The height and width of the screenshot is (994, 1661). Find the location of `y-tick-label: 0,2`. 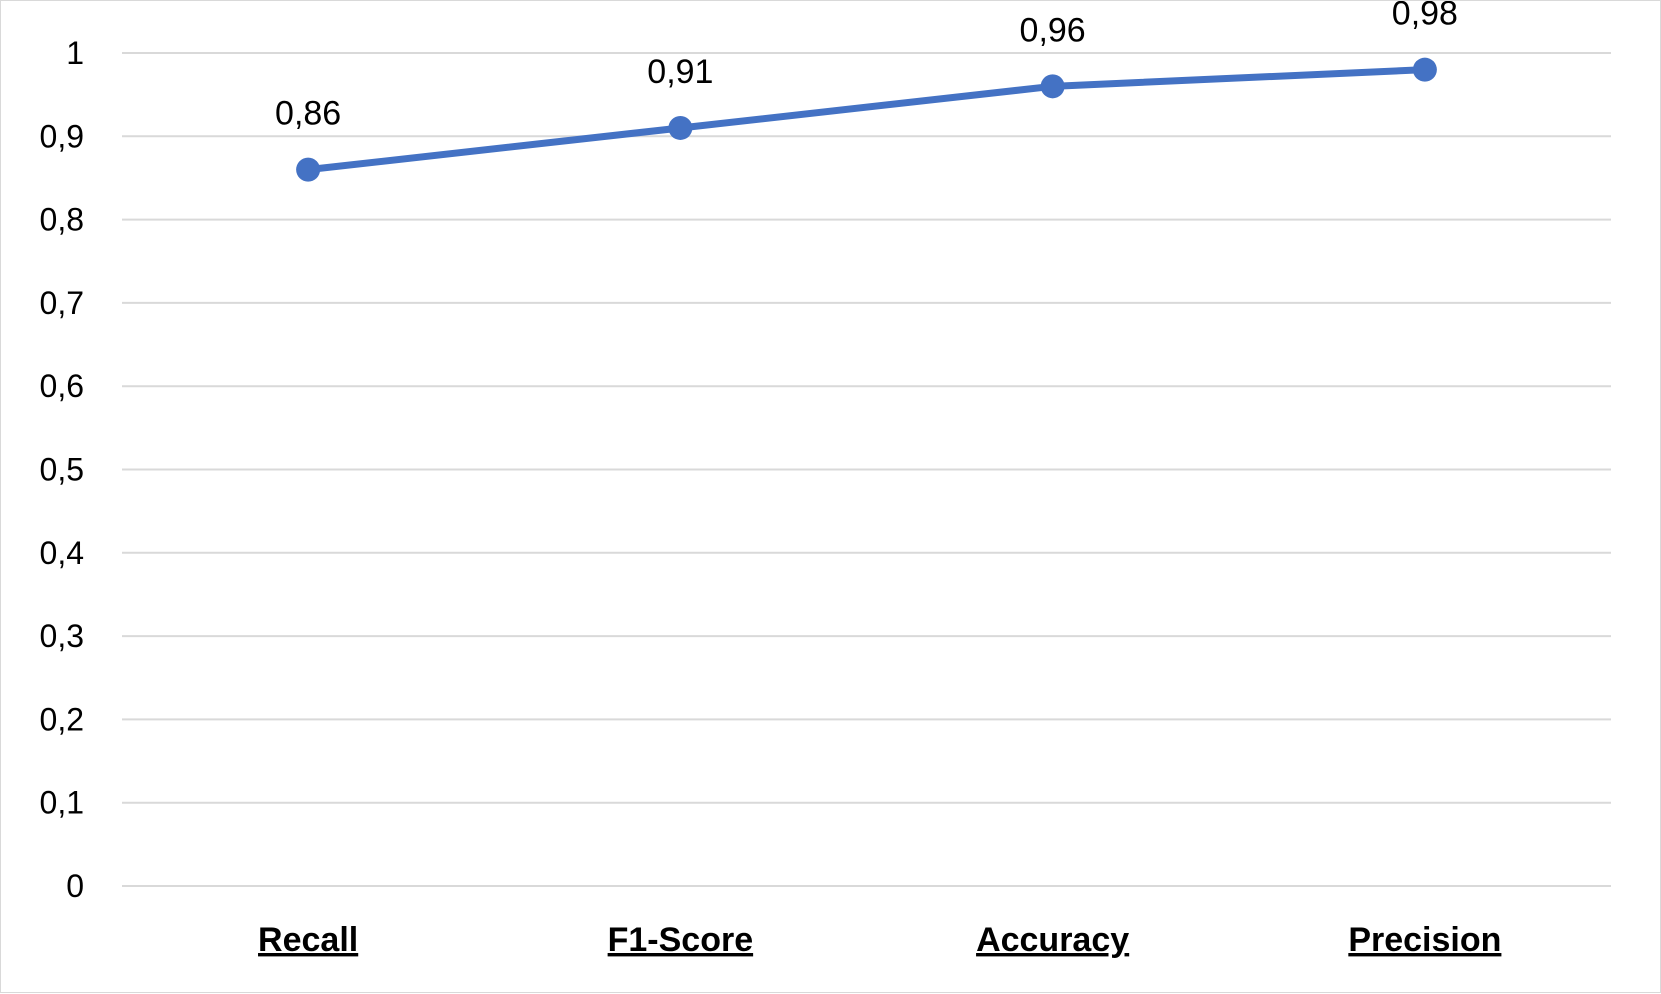

y-tick-label: 0,2 is located at coordinates (62, 719).